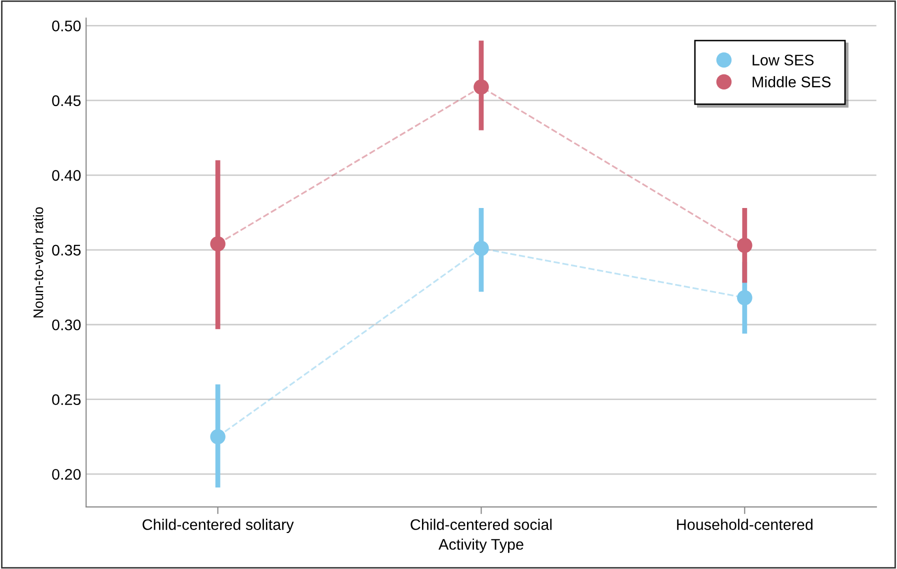 This screenshot has height=569, width=897. I want to click on y-tick-label: 0.25, so click(66, 400).